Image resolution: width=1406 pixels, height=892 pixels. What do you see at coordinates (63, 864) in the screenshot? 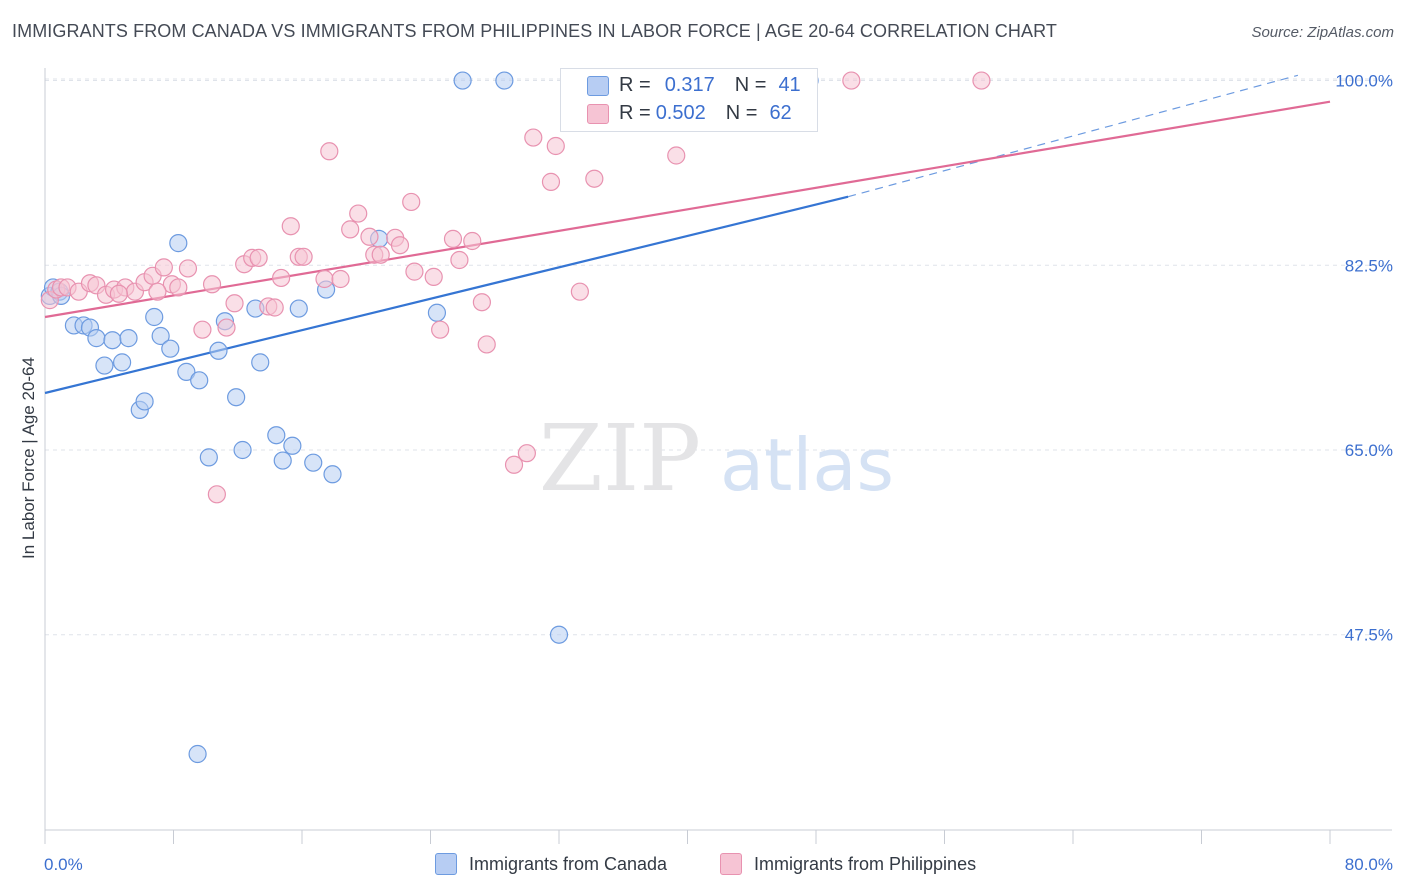
I see `x-tick-label: 0.0%` at bounding box center [63, 864].